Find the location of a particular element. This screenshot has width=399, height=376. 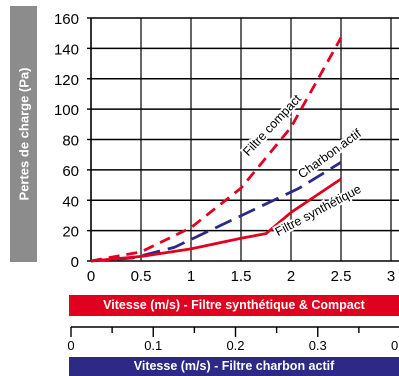

x-tick-label-primary: 1.5 is located at coordinates (241, 276).